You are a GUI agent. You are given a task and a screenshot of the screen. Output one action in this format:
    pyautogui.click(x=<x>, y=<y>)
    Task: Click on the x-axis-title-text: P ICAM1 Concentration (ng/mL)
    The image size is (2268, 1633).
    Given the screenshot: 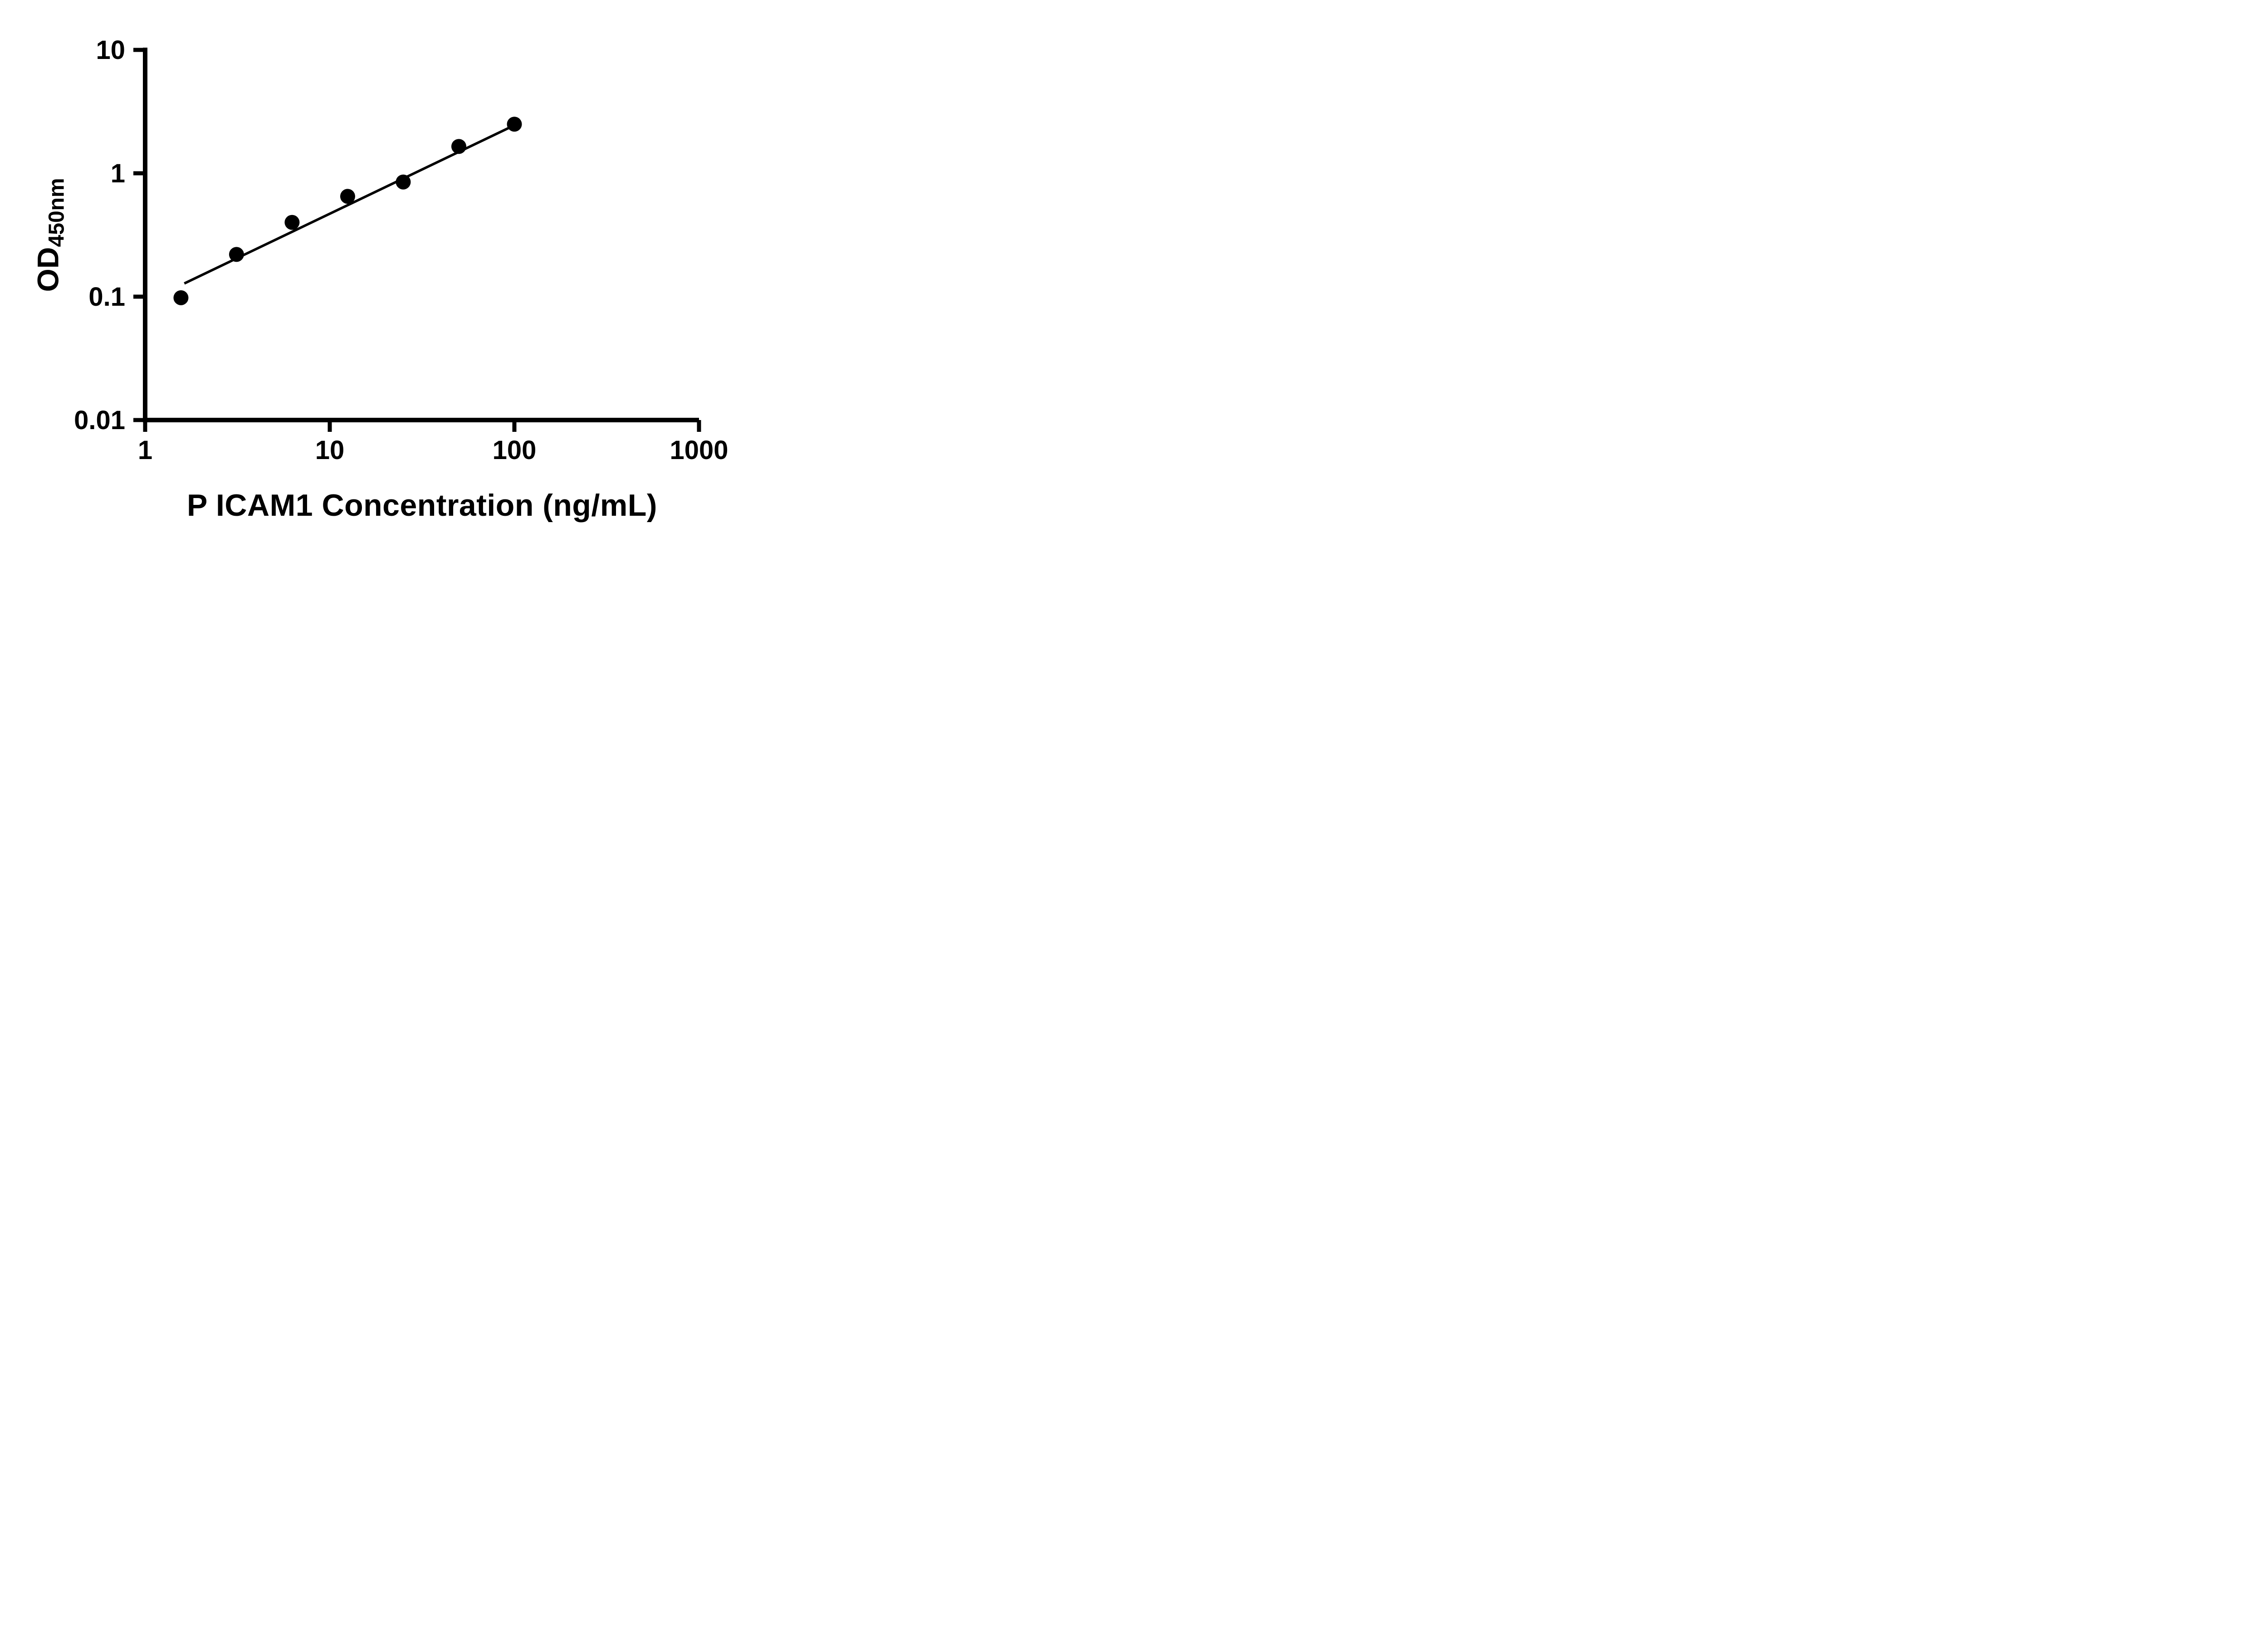 What is the action you would take?
    pyautogui.click(x=422, y=506)
    